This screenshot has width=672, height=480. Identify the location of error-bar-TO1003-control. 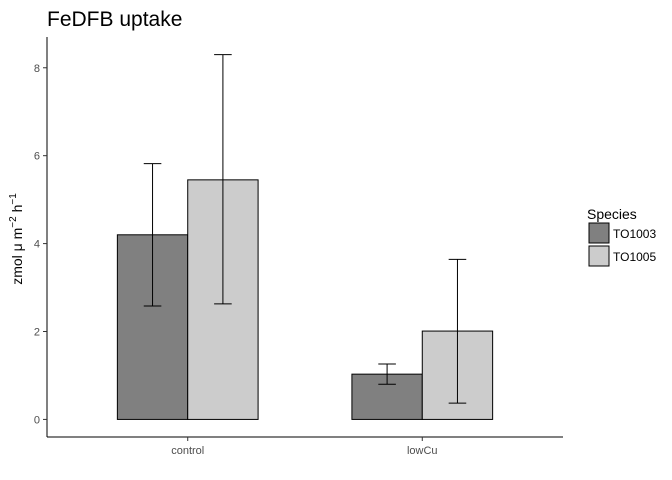
(152, 235).